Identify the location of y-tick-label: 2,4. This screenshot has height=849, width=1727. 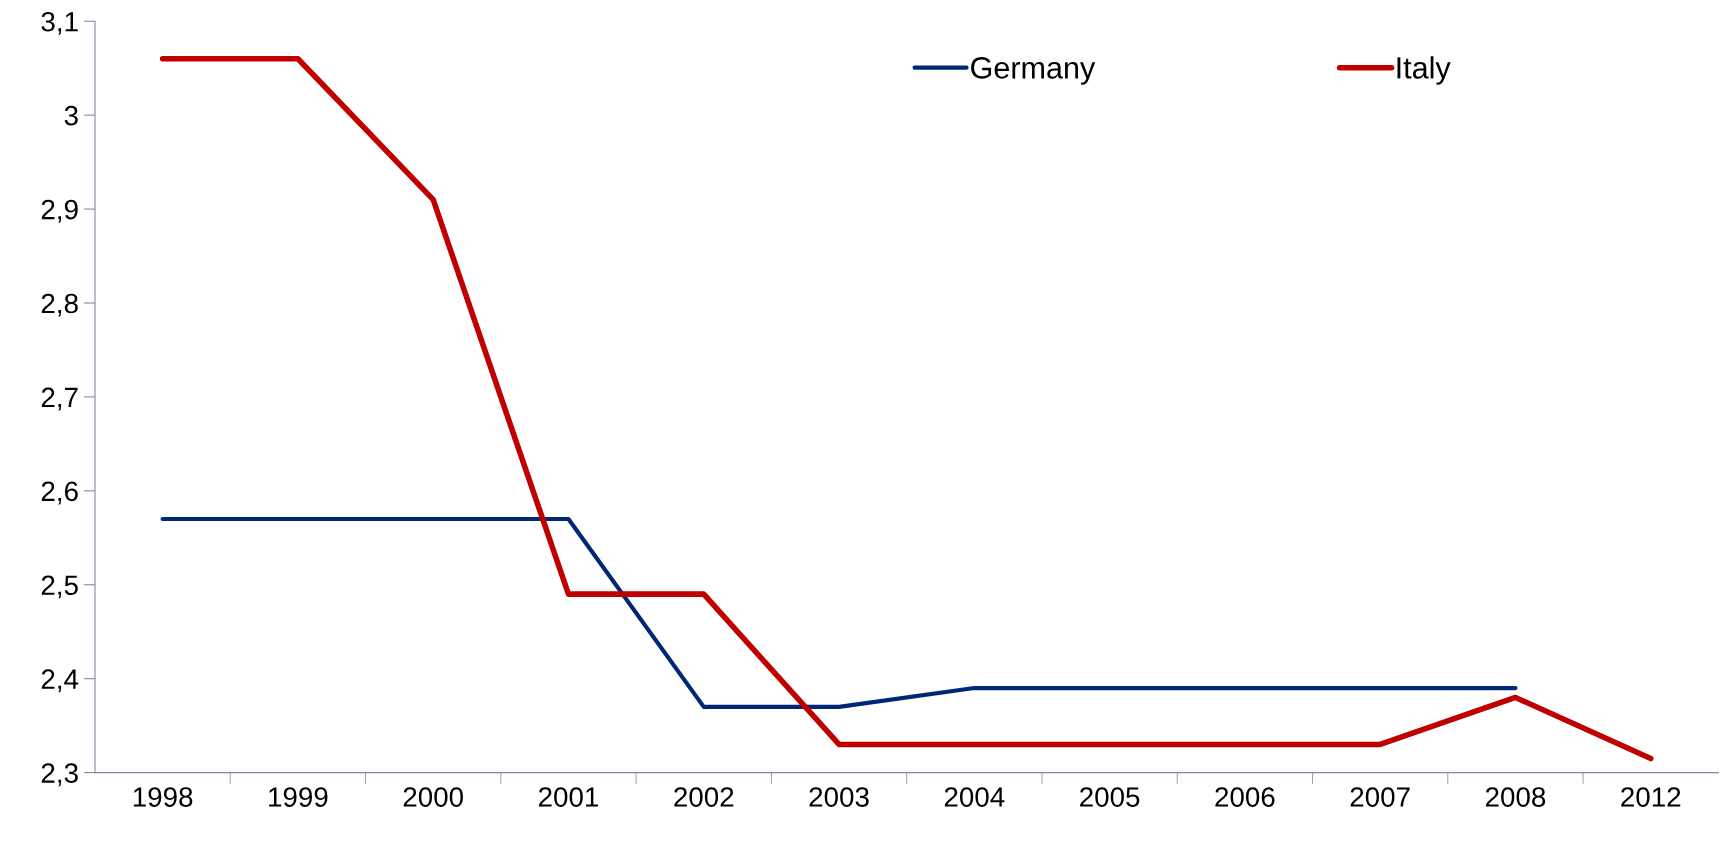
(60, 681).